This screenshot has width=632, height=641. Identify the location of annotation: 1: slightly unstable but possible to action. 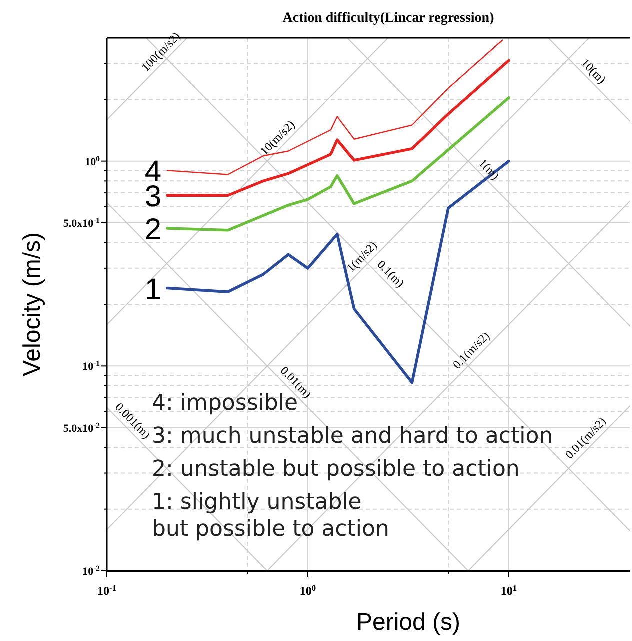
(271, 516).